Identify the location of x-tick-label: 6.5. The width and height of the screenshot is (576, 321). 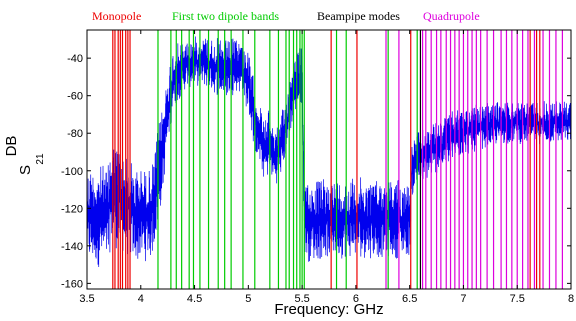
(409, 299).